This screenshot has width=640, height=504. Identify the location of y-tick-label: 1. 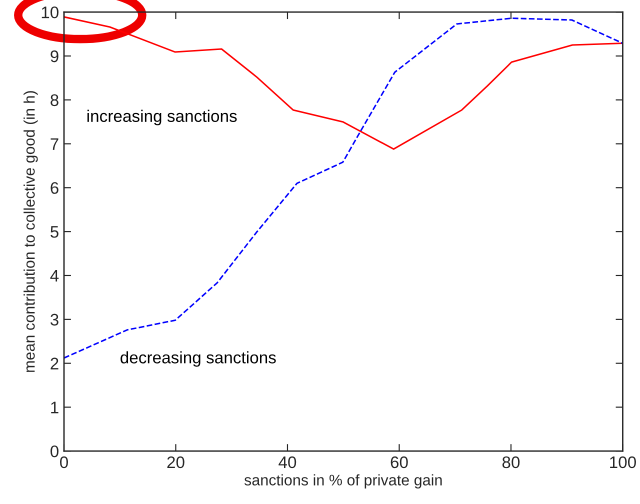
(54, 408).